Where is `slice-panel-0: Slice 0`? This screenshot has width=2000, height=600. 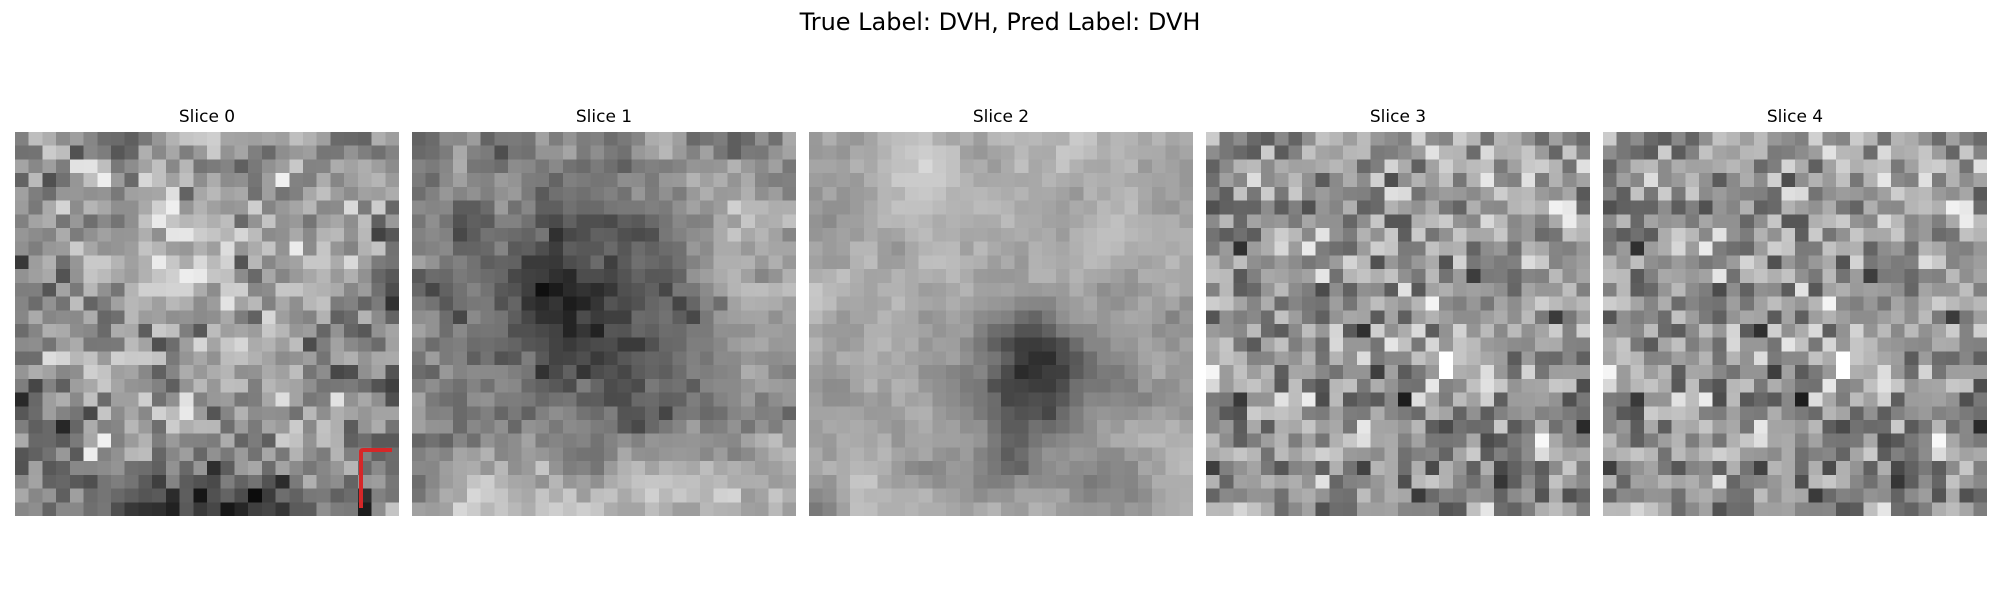
slice-panel-0: Slice 0 is located at coordinates (207, 311).